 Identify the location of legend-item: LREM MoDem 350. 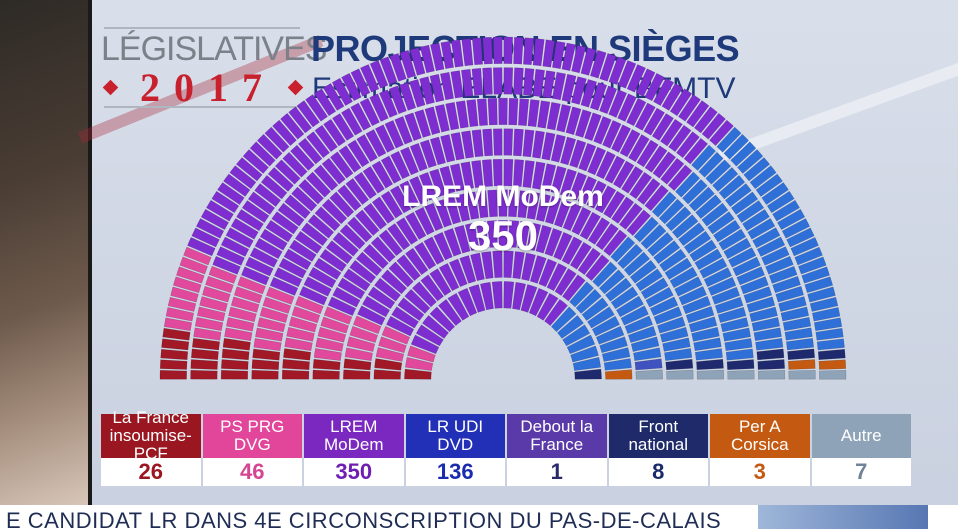
(354, 450).